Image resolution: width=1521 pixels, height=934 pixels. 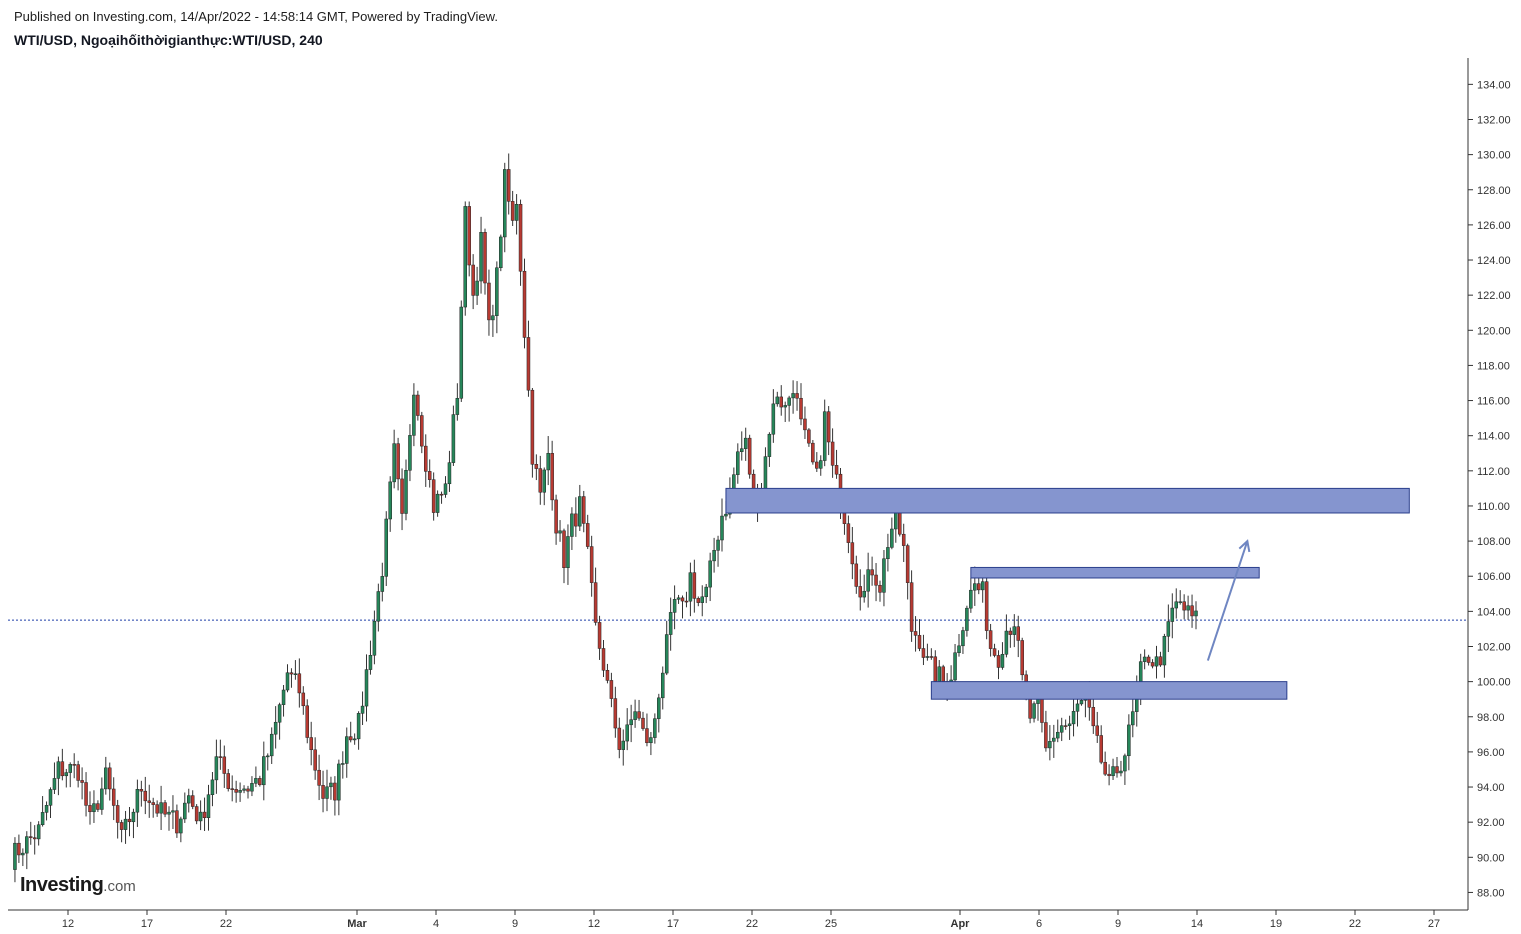 I want to click on y-tick-label: 114.00, so click(x=1493, y=437).